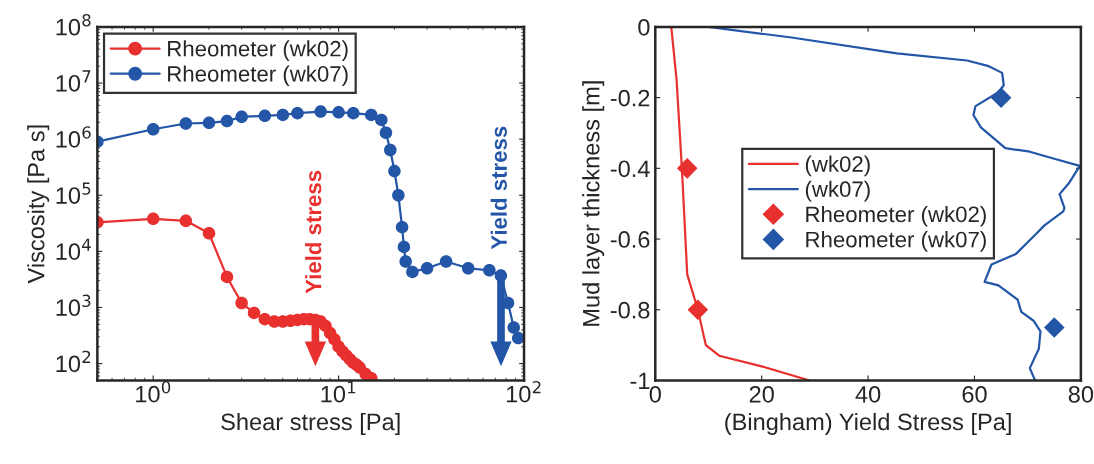 The image size is (1094, 464). I want to click on y-tick-label: 10$^{4}$, so click(73, 249).